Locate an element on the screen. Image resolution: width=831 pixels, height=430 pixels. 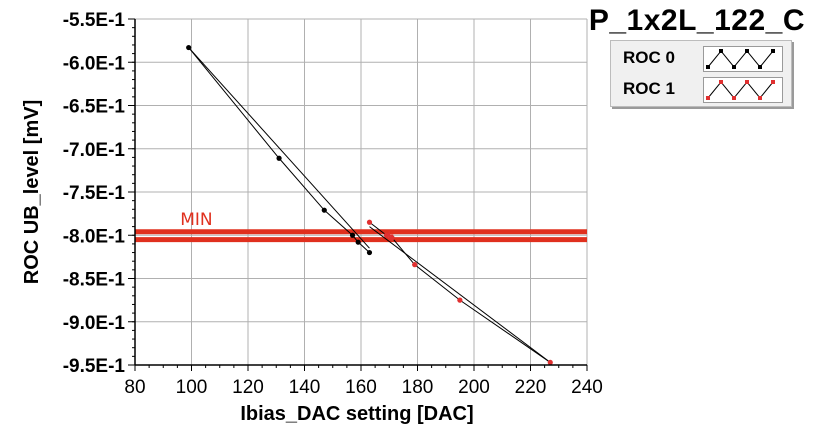
y-tick-label: -7.5E-1 is located at coordinates (94, 193).